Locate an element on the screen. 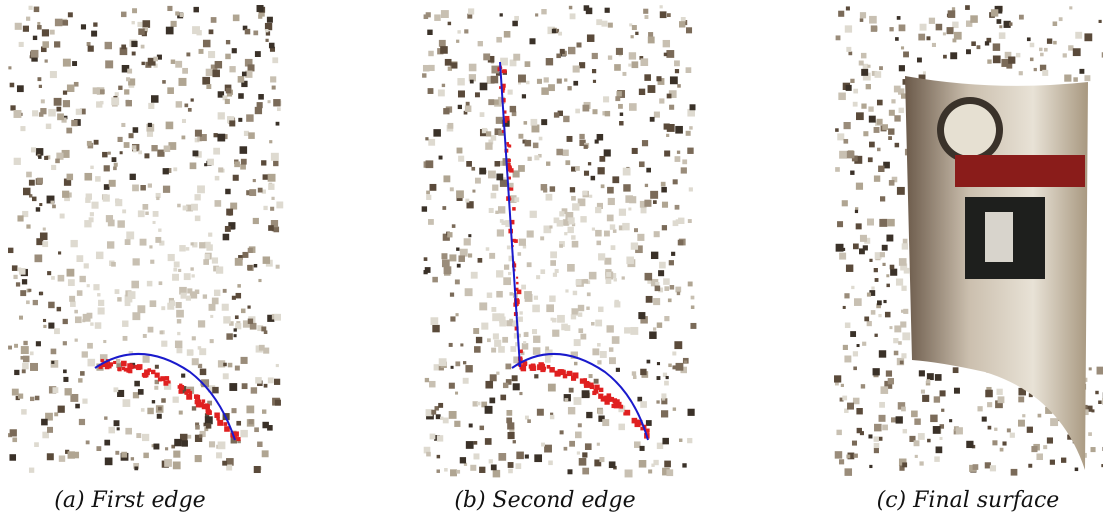 The image size is (1103, 527). edge-curve is located at coordinates (165, 396).